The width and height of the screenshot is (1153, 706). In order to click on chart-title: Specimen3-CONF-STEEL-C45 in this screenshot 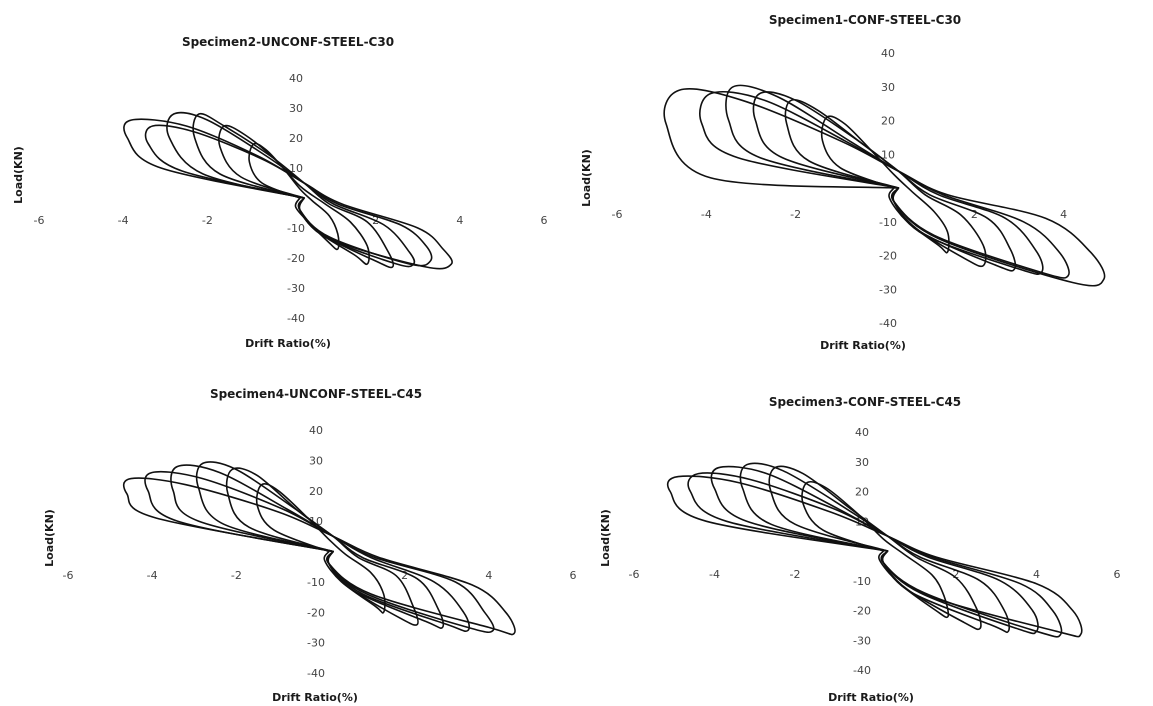, I will do `click(865, 402)`.